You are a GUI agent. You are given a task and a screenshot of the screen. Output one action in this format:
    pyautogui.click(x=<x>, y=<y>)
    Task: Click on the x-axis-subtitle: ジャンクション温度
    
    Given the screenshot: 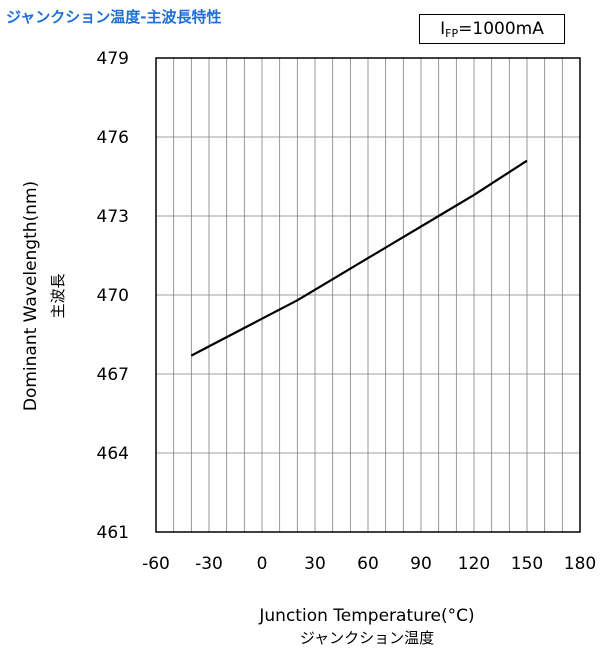 What is the action you would take?
    pyautogui.click(x=367, y=638)
    